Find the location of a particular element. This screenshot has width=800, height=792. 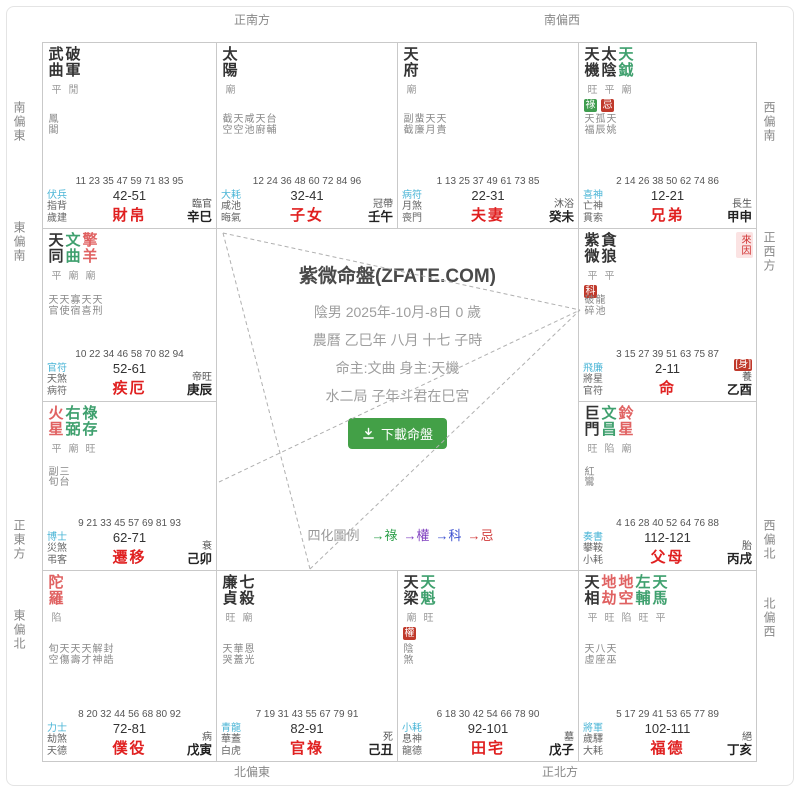

left-god-青龍: 青龍 is located at coordinates (231, 728).